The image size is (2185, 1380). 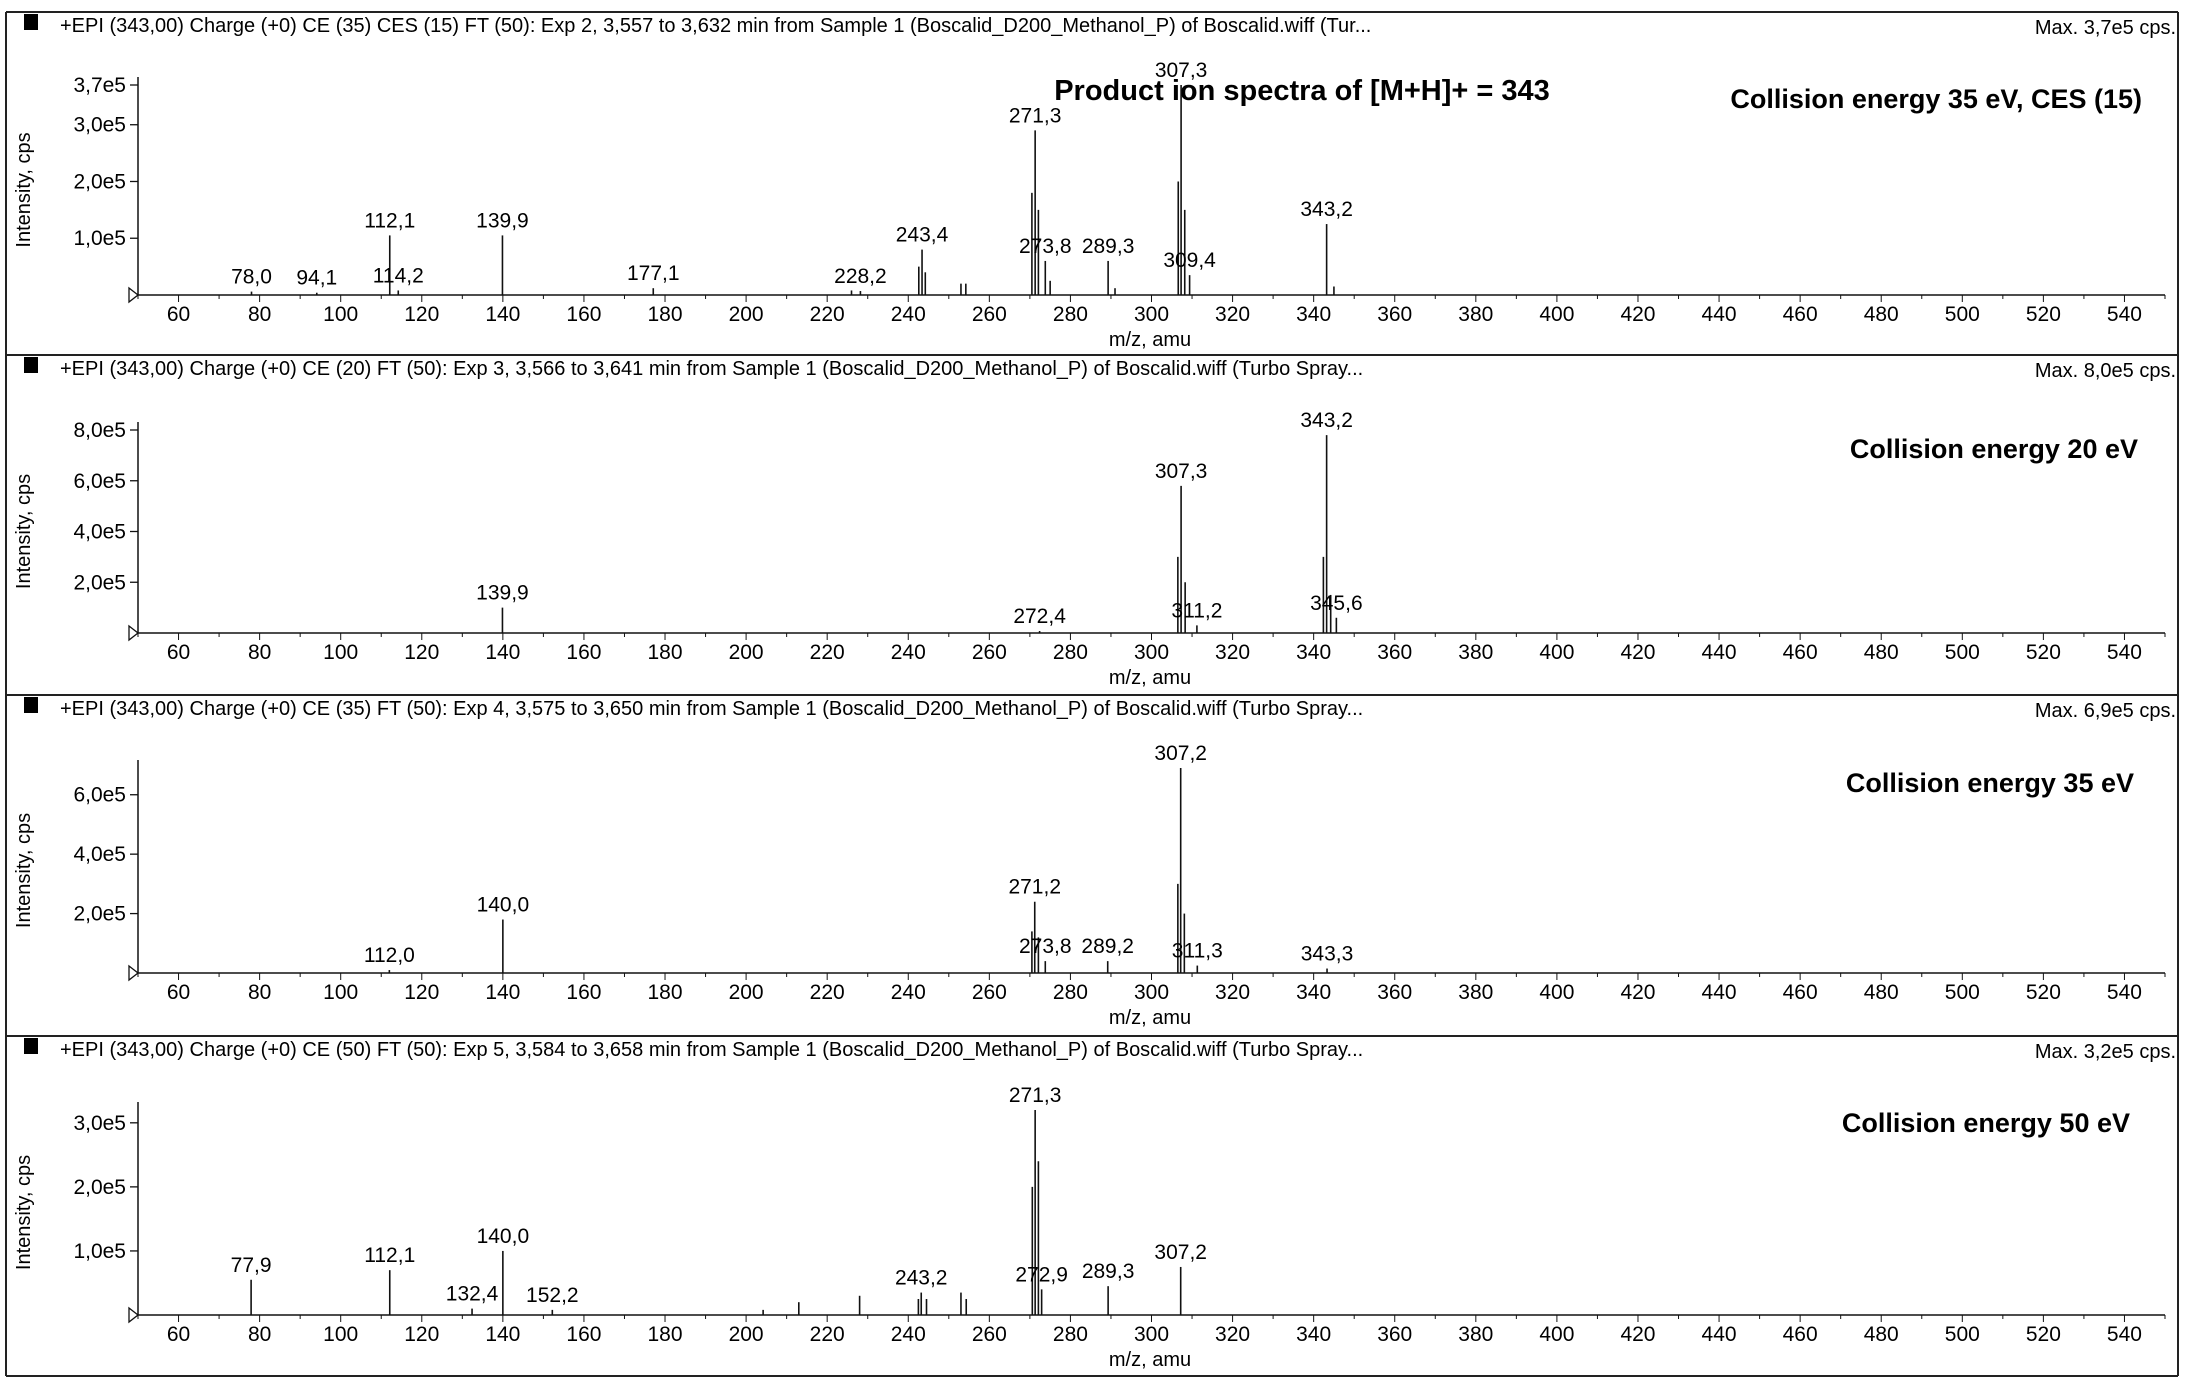 What do you see at coordinates (1189, 260) in the screenshot?
I see `peak-label: 309,4` at bounding box center [1189, 260].